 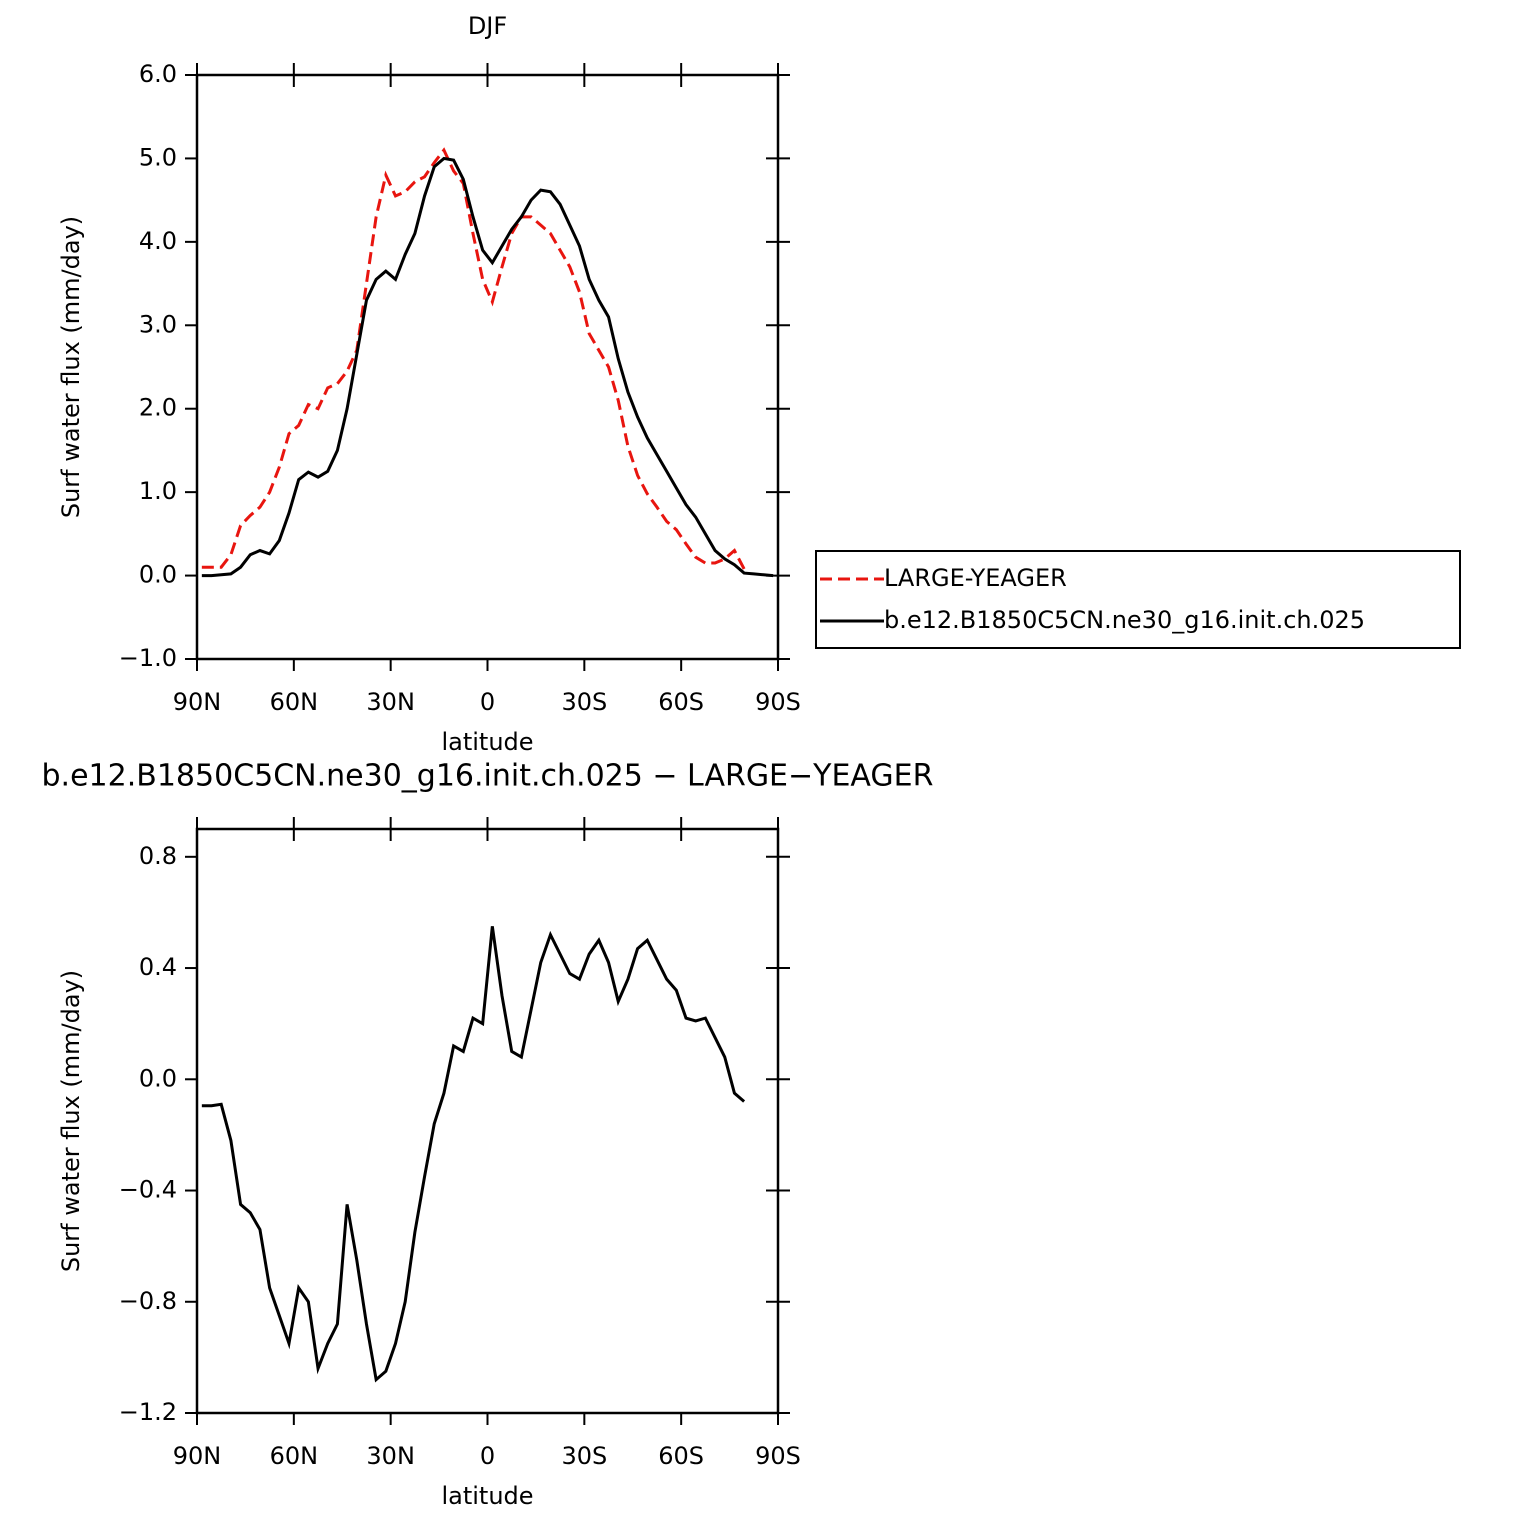 I want to click on y-tick-label: 6.0, so click(x=158, y=74).